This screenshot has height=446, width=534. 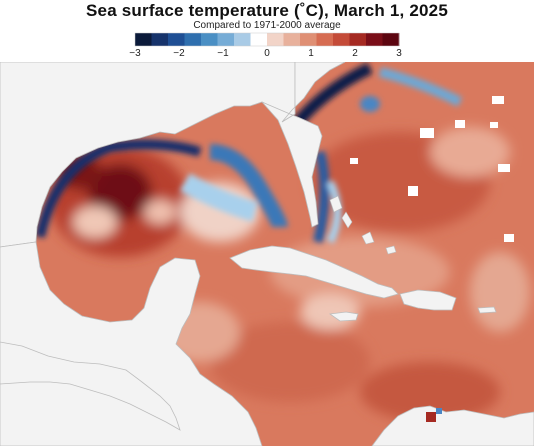 I want to click on legend-tick-label: −3, so click(x=135, y=53).